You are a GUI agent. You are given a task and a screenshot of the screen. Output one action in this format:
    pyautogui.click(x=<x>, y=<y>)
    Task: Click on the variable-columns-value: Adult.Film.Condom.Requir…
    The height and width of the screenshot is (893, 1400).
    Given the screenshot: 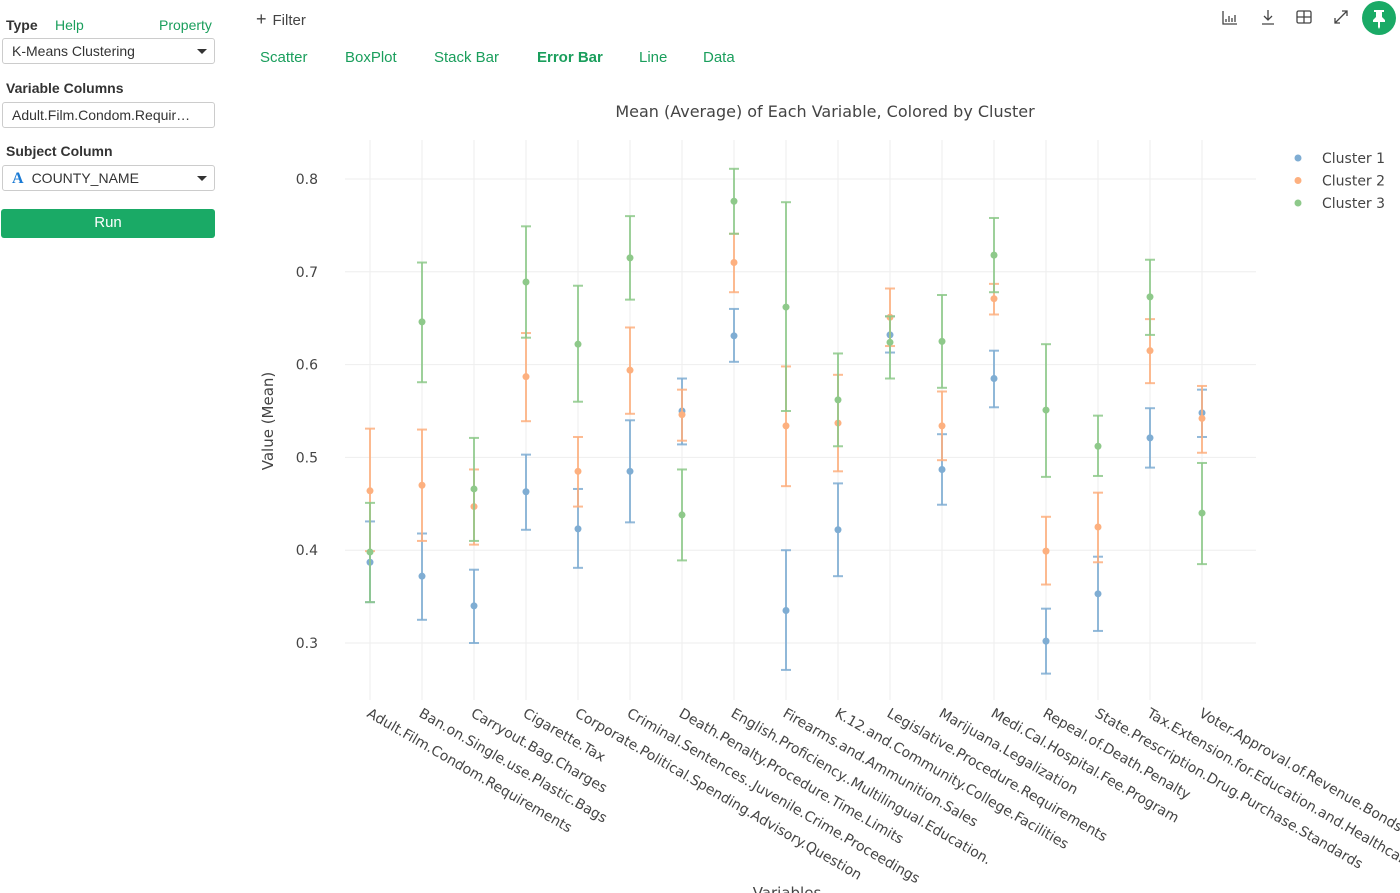 What is the action you would take?
    pyautogui.click(x=101, y=115)
    